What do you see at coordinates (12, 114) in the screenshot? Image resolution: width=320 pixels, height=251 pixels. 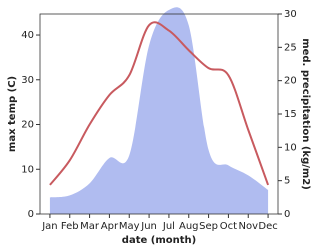 I see `y-axis-title: max temp (C)` at bounding box center [12, 114].